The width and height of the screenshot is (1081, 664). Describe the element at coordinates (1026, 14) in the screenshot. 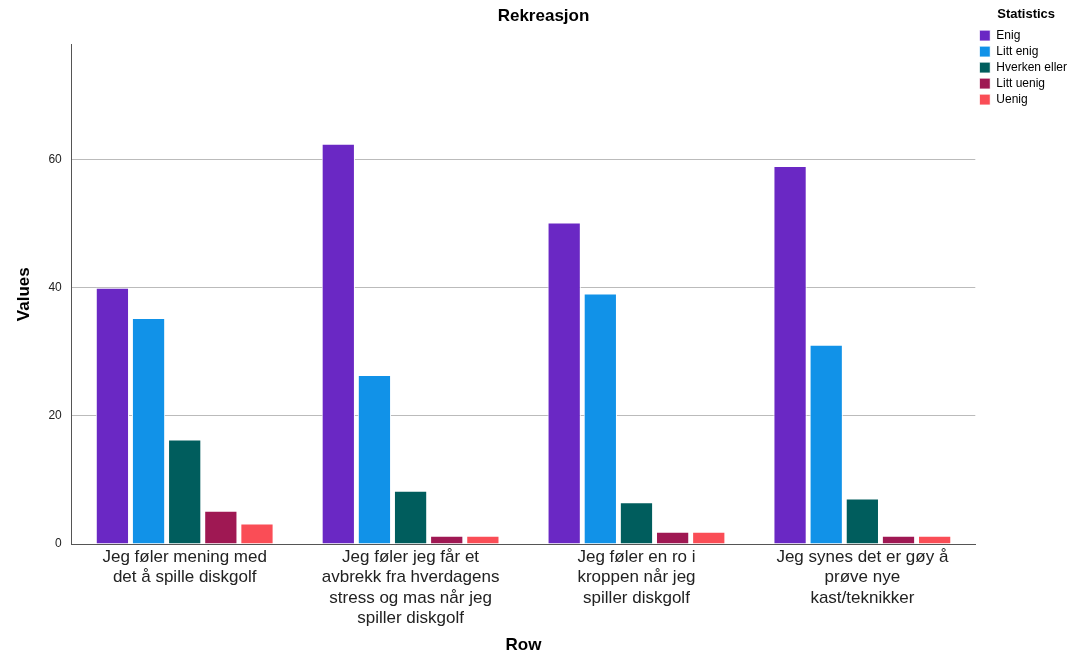

I see `legend-title: Statistics` at that location.